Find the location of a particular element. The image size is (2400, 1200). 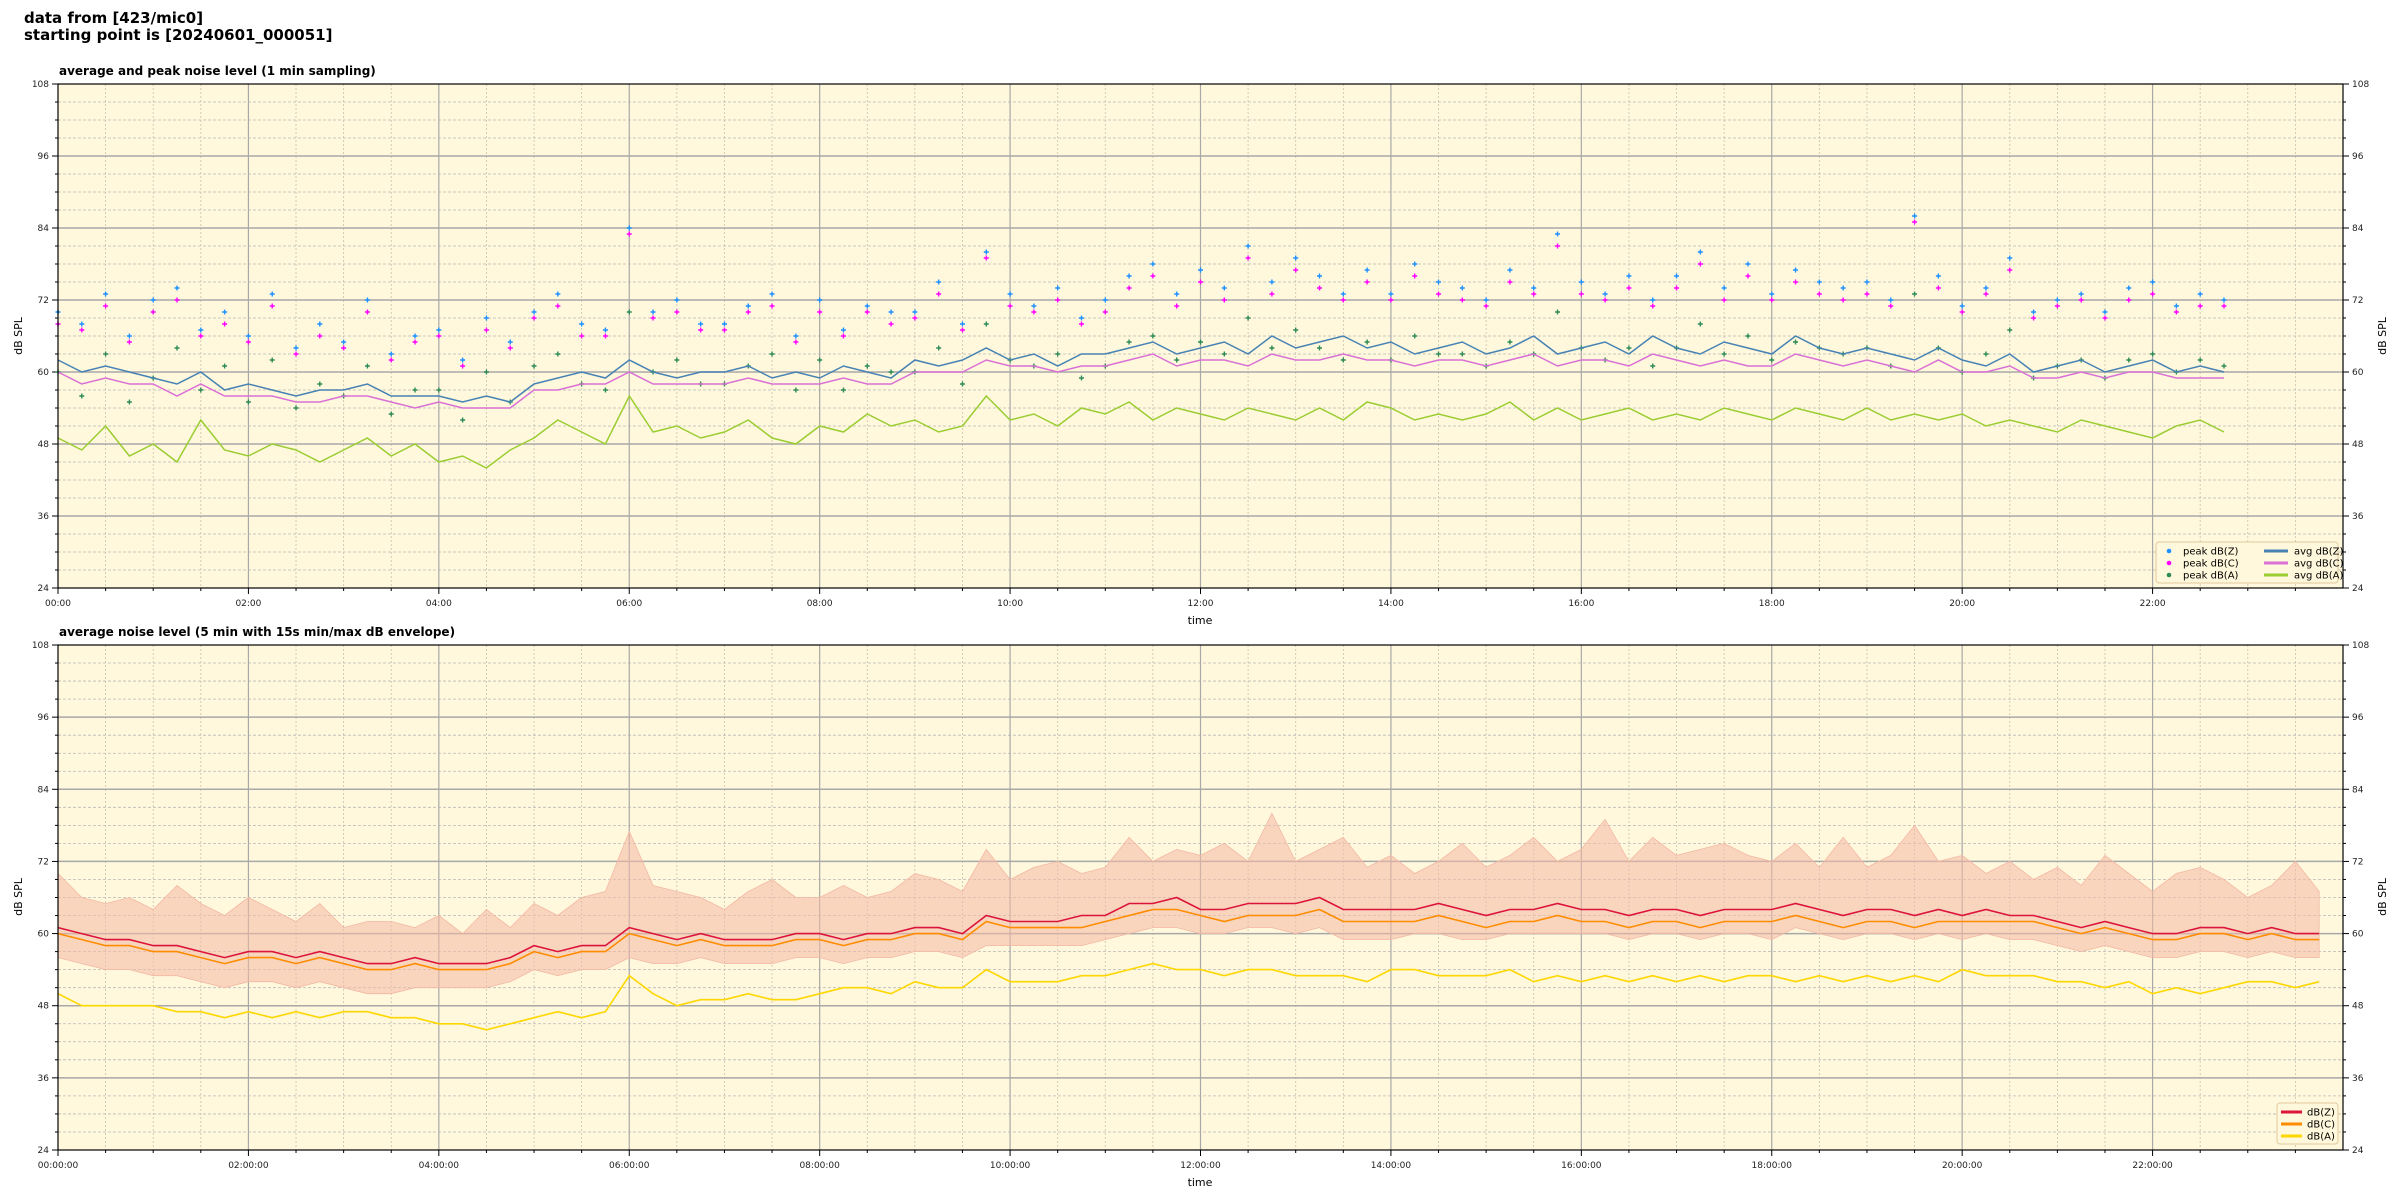

y-tick-label-left: 84 is located at coordinates (44, 229).